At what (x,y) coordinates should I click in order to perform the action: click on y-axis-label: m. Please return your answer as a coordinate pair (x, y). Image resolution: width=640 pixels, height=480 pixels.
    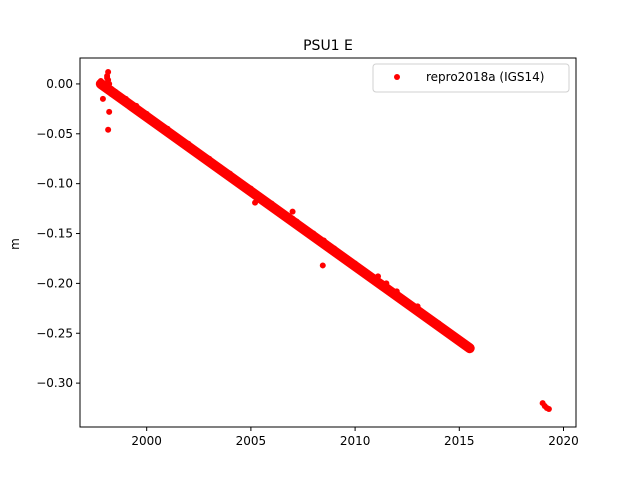
    Looking at the image, I should click on (15, 244).